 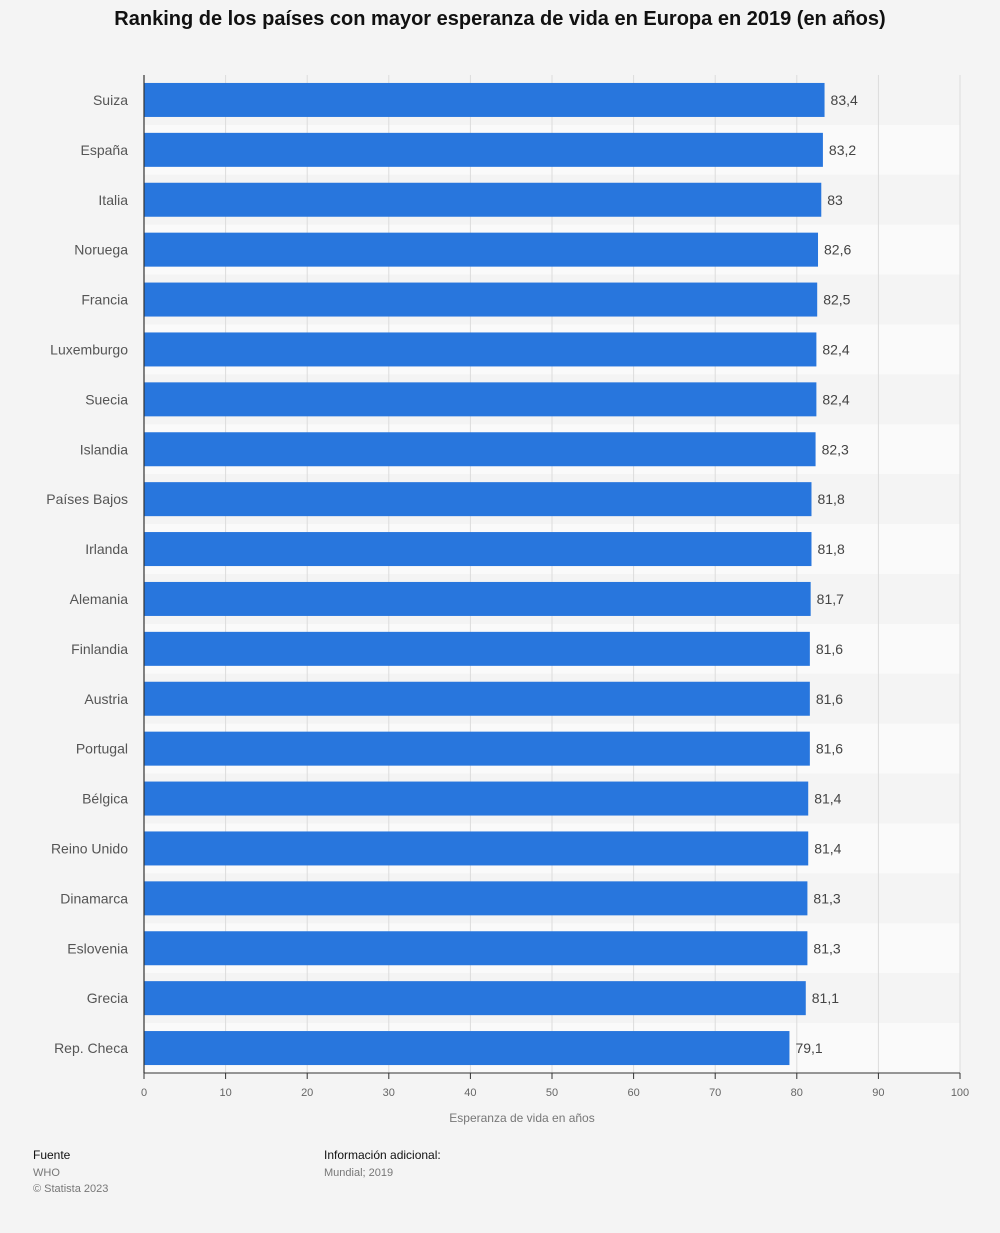 What do you see at coordinates (91, 1048) in the screenshot?
I see `category-label: Rep. Checa` at bounding box center [91, 1048].